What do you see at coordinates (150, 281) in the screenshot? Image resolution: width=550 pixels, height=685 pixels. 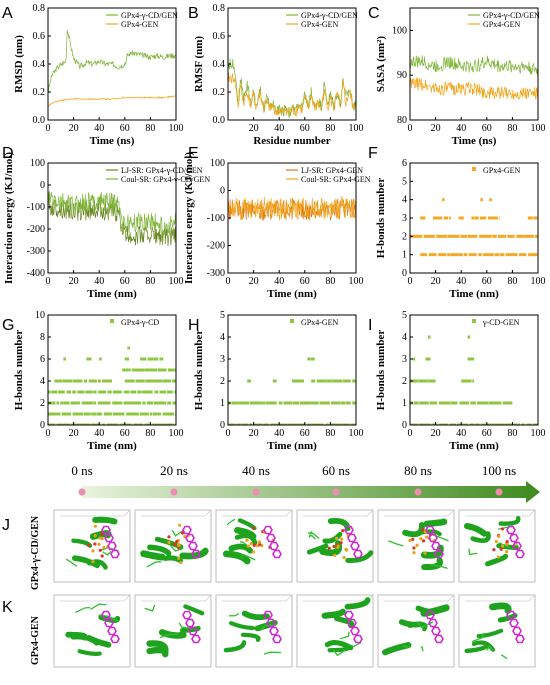 I see `x-tick-label: 80` at bounding box center [150, 281].